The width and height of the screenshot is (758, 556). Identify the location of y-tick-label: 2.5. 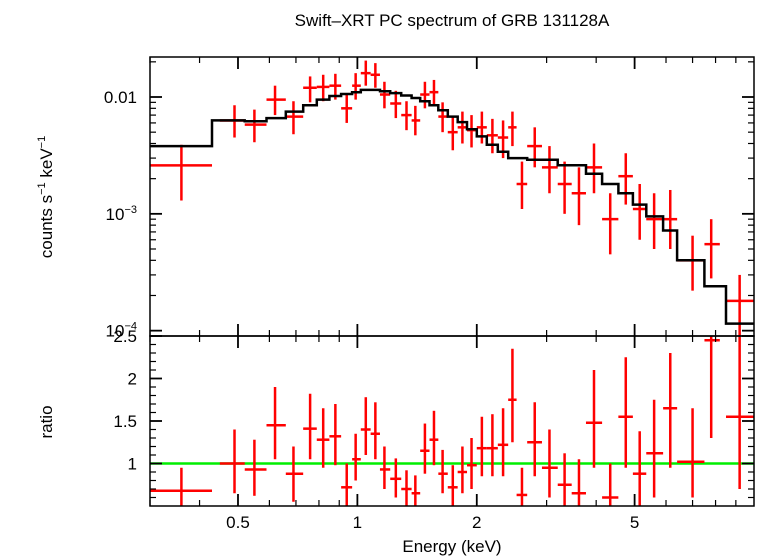
(125, 336).